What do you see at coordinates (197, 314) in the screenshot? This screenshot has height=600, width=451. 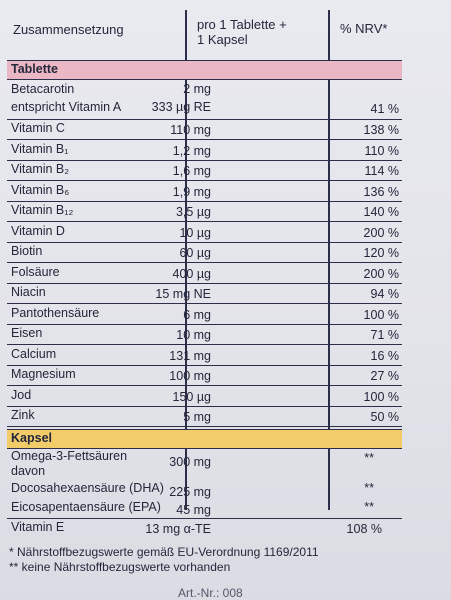 I see `nutrient-amount: 6 mg` at bounding box center [197, 314].